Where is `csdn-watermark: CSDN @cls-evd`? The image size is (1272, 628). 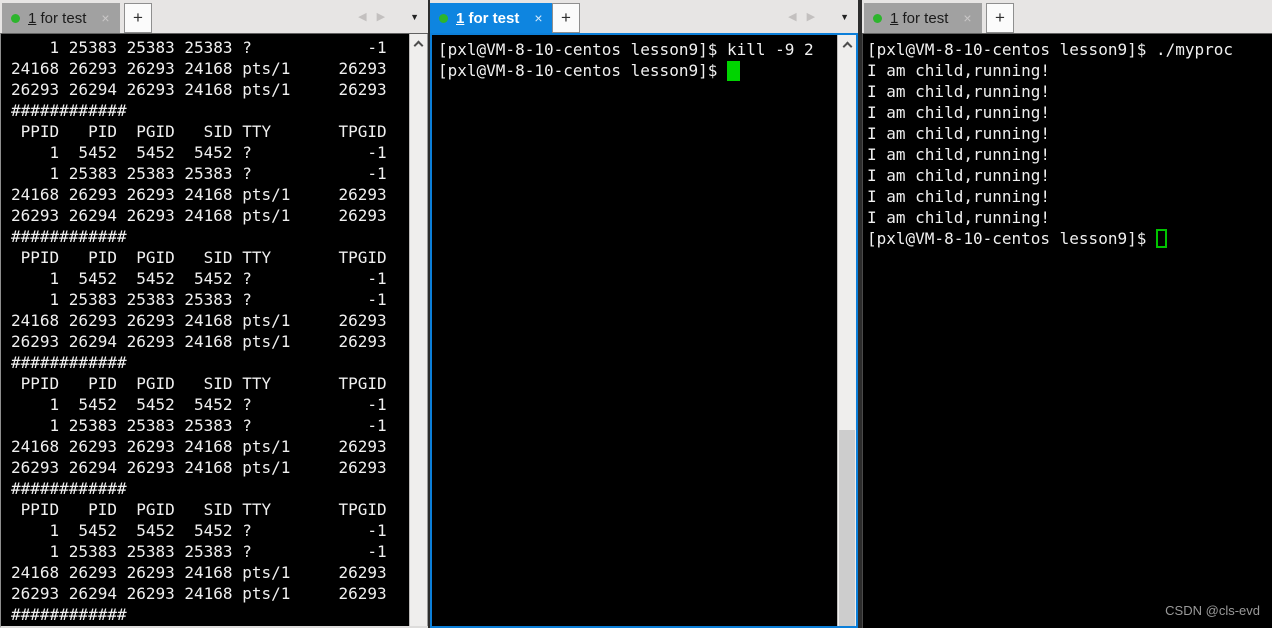
csdn-watermark: CSDN @cls-evd is located at coordinates (1212, 610).